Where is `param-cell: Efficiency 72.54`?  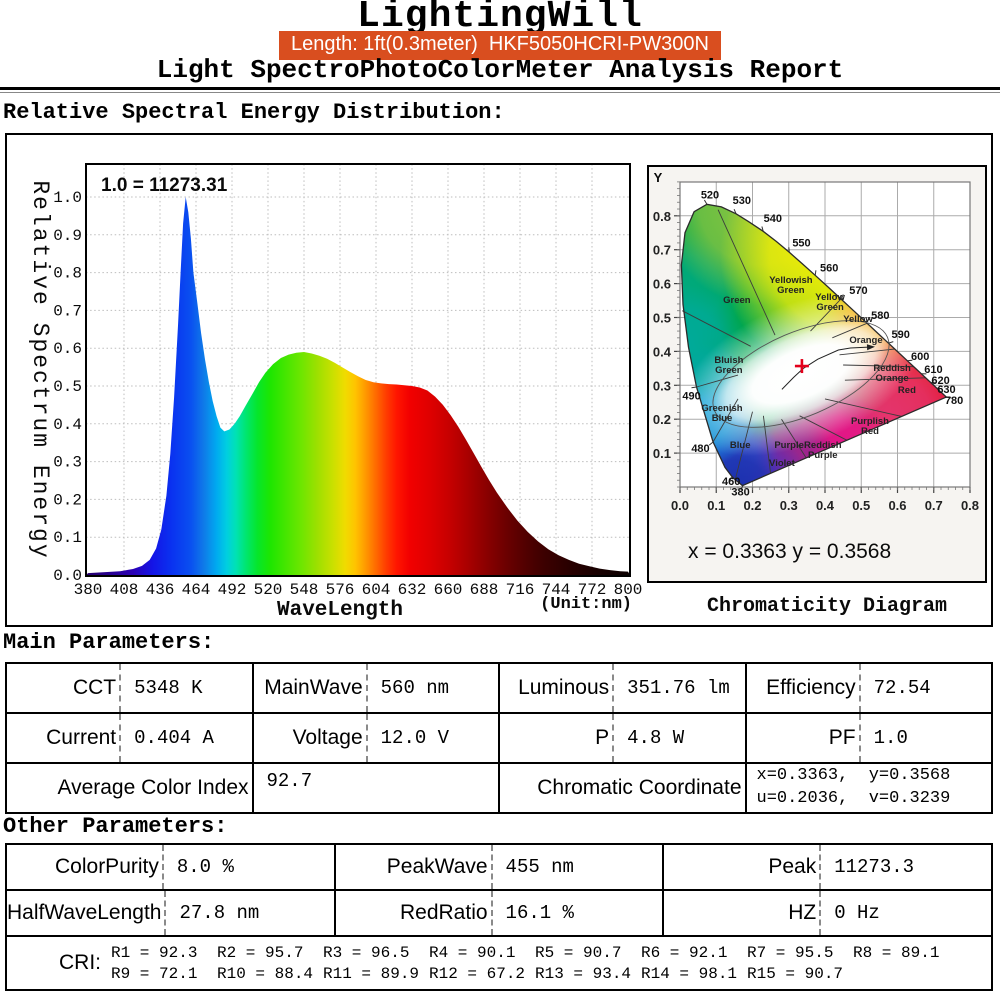 param-cell: Efficiency 72.54 is located at coordinates (868, 688).